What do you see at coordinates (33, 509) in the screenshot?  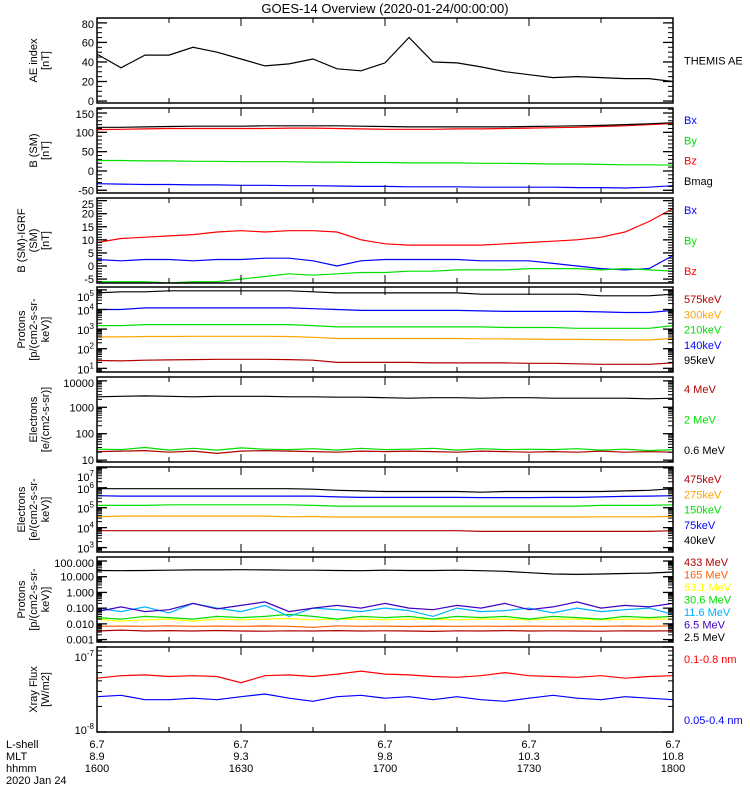 I see `y-axis-label: Electrons [e/(cm2-s-sr-keV)]` at bounding box center [33, 509].